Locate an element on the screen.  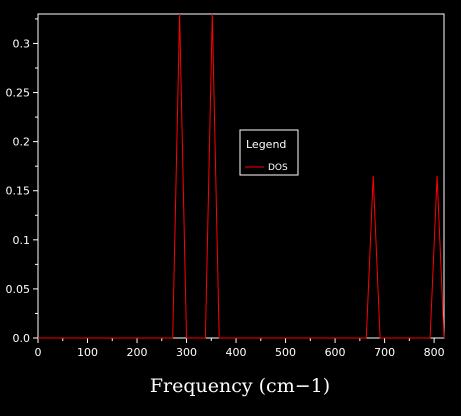
x-tick-label: 400 is located at coordinates (236, 352).